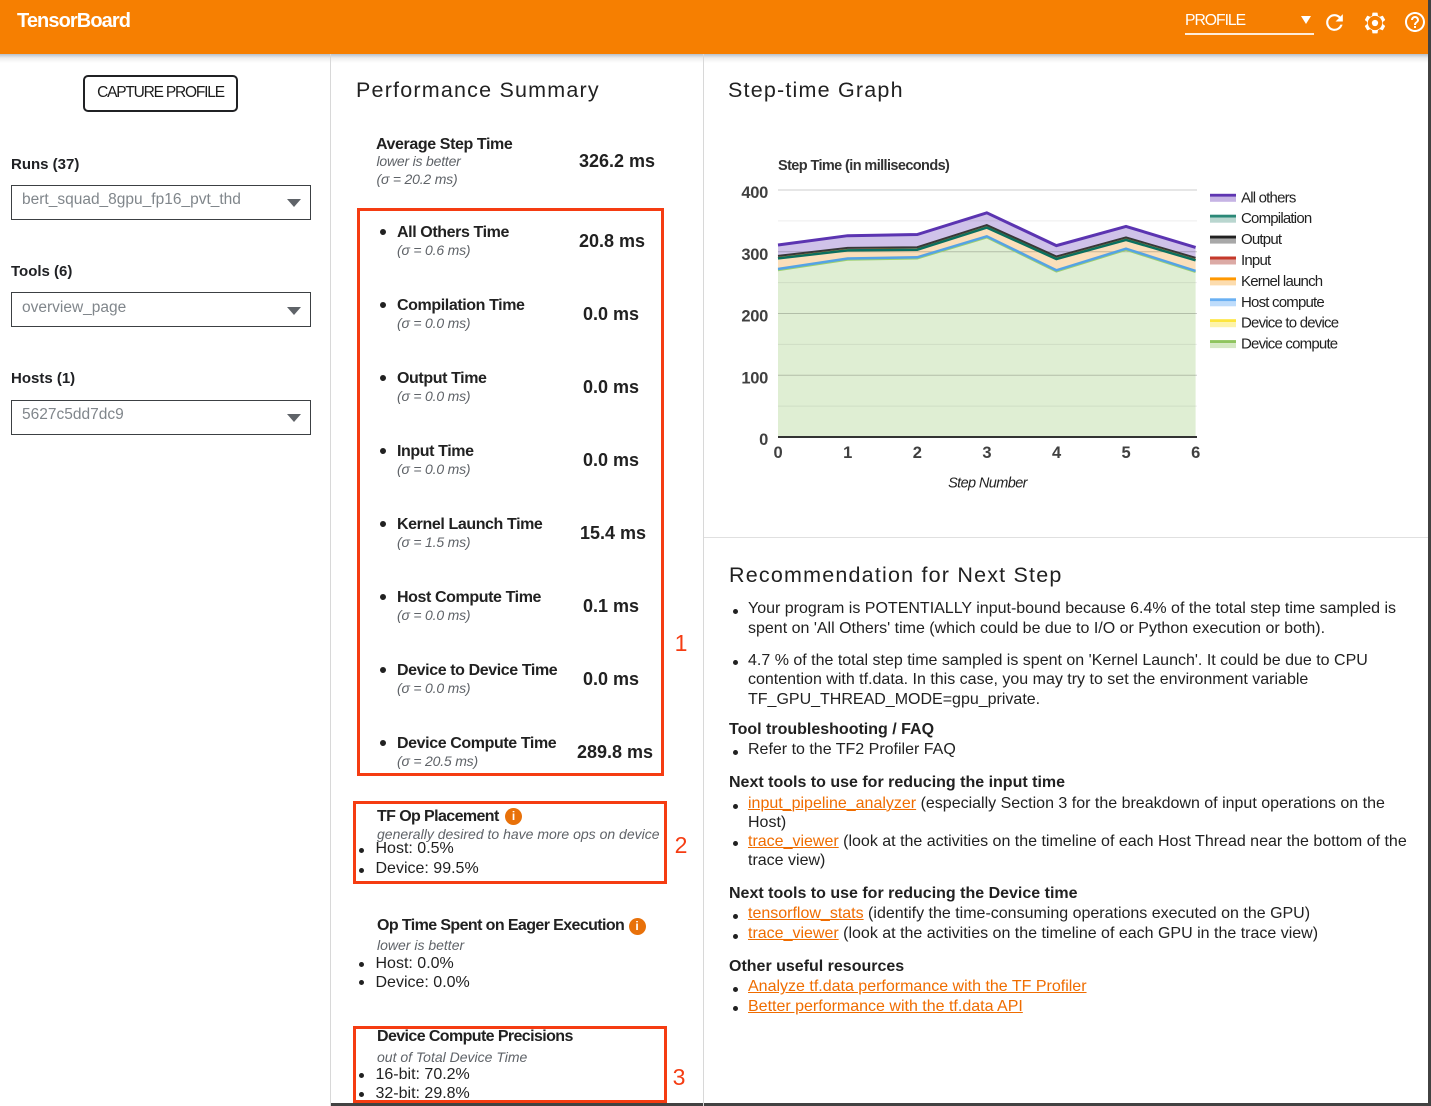  Describe the element at coordinates (986, 453) in the screenshot. I see `svg-text: 3` at that location.